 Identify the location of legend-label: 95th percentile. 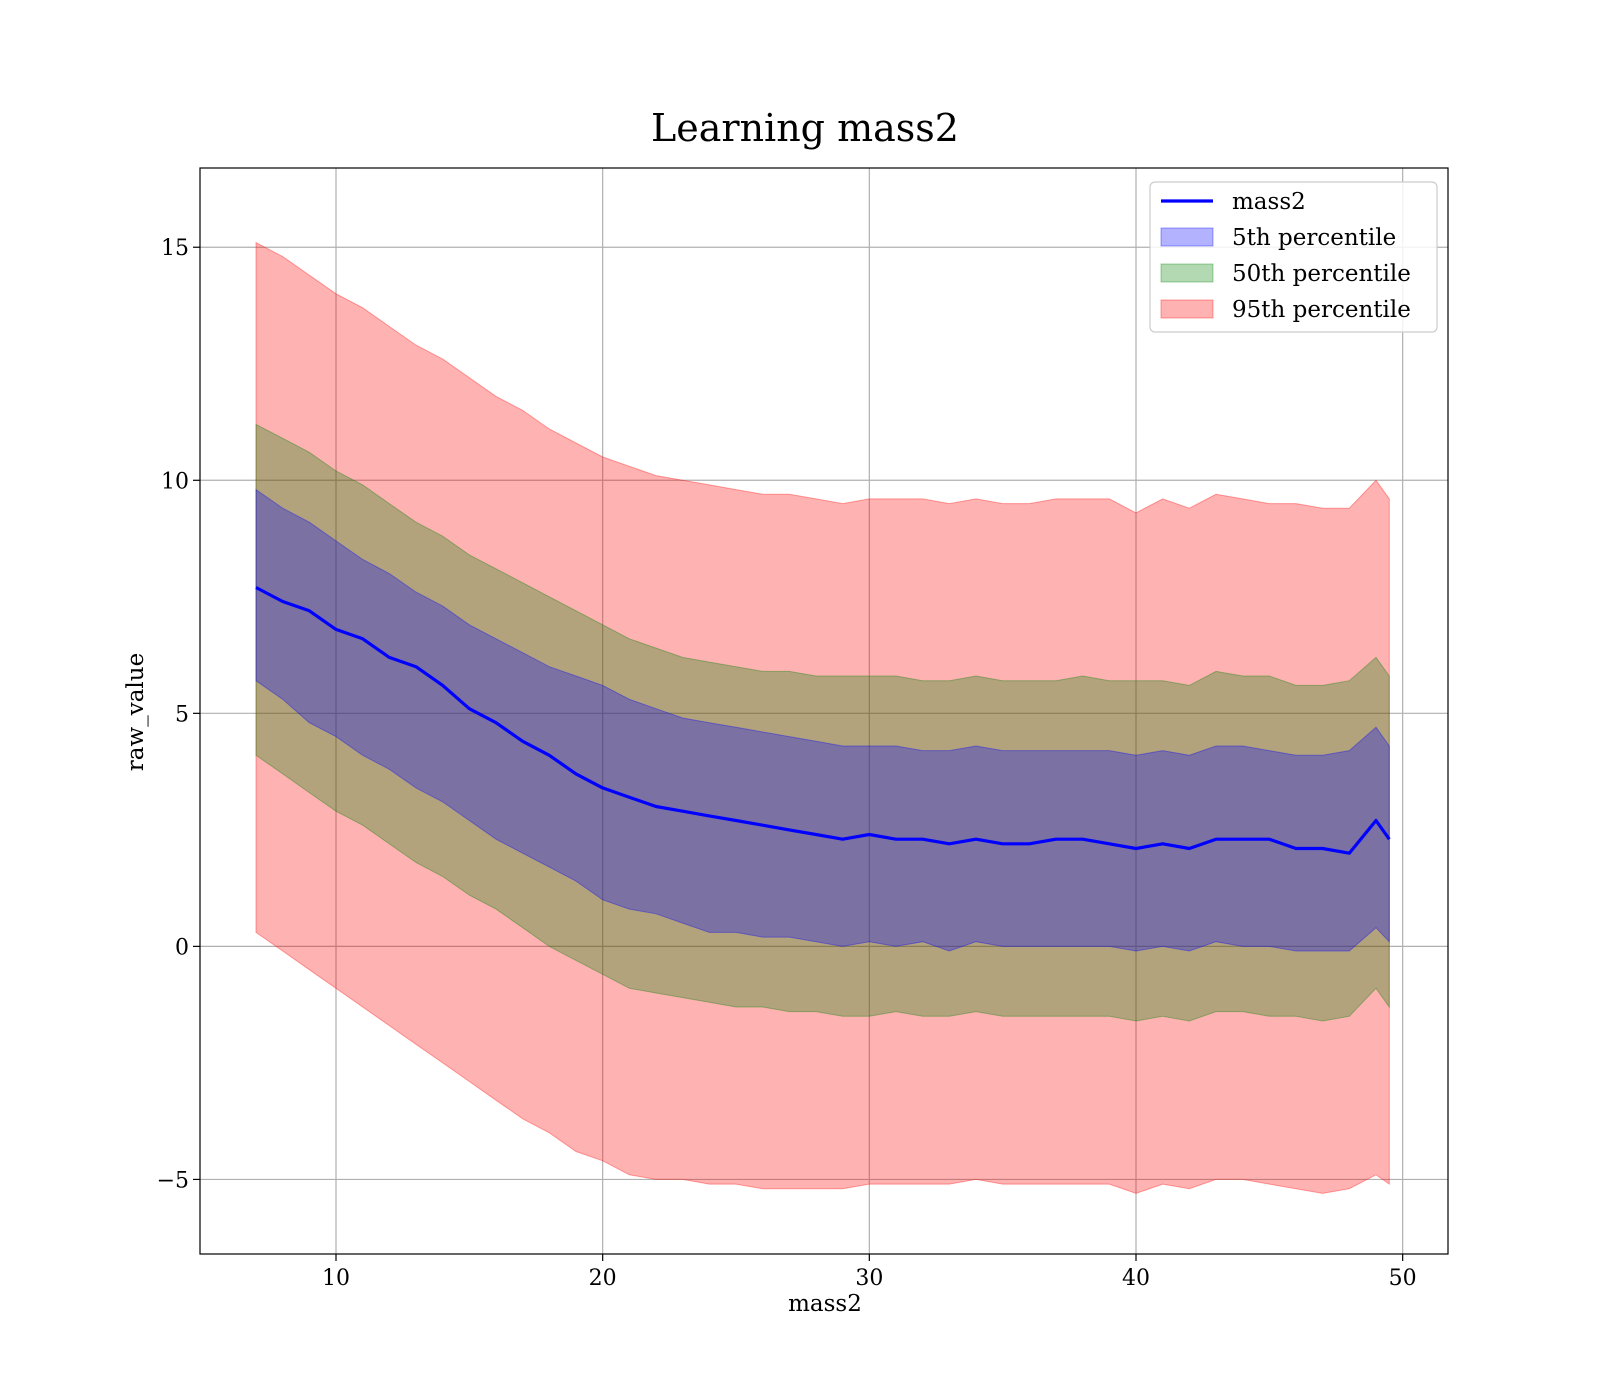
(1321, 310).